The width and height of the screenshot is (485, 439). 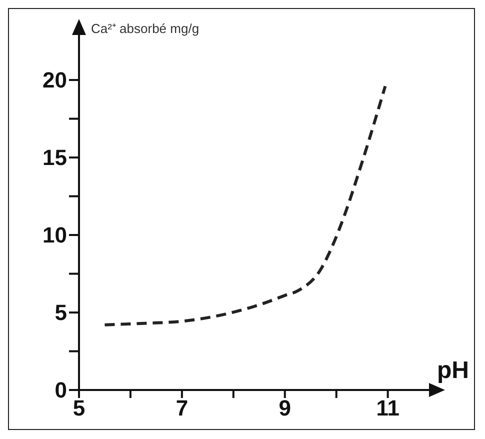 What do you see at coordinates (54, 157) in the screenshot?
I see `y-tick-label: 15` at bounding box center [54, 157].